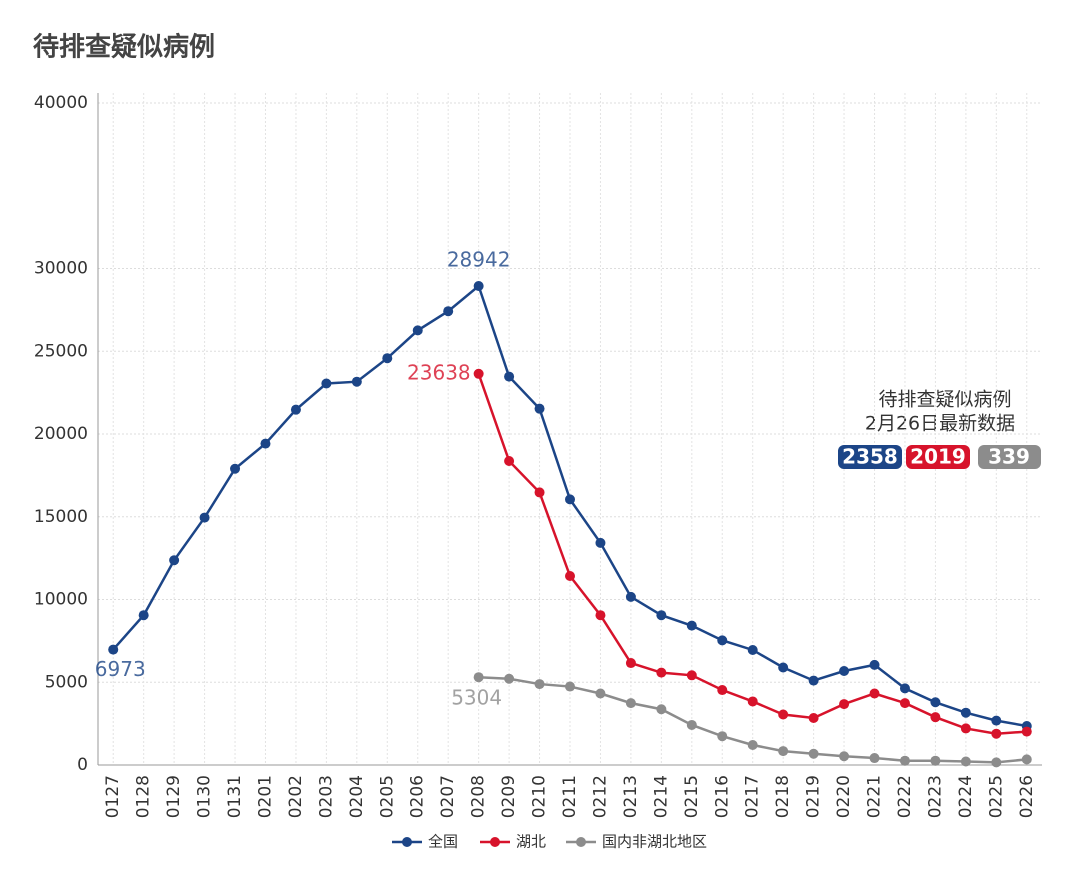 The width and height of the screenshot is (1080, 896). Describe the element at coordinates (844, 796) in the screenshot. I see `x-tick-label: 0220` at that location.